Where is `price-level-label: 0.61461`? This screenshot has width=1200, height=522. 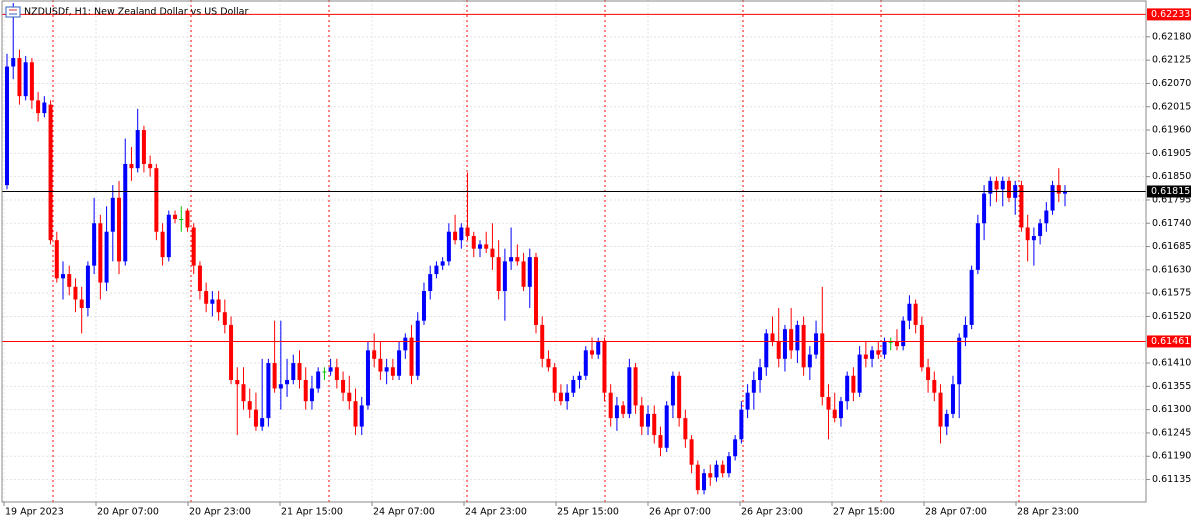 price-level-label: 0.61461 is located at coordinates (1170, 341).